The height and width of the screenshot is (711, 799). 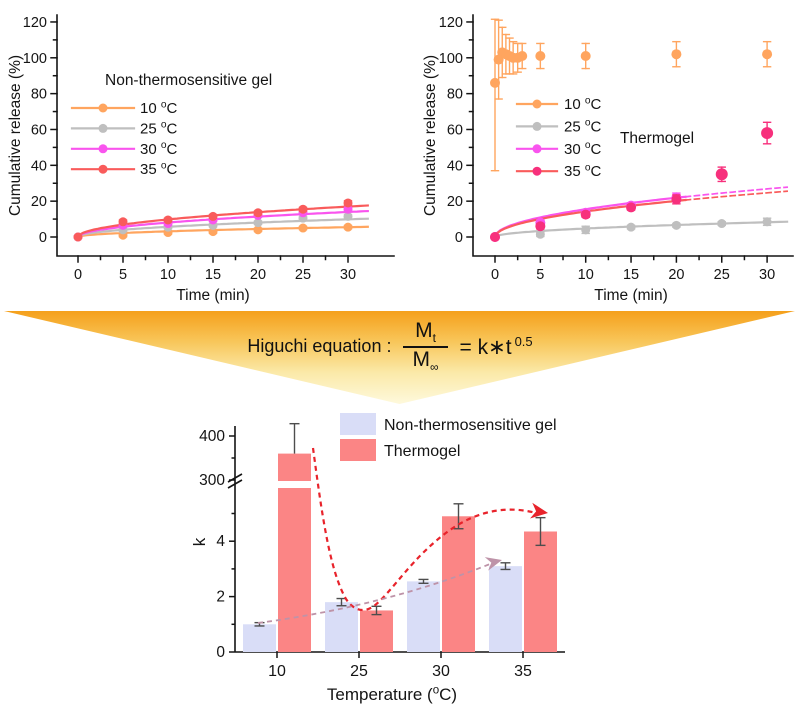 What do you see at coordinates (235, 481) in the screenshot?
I see `axis-break` at bounding box center [235, 481].